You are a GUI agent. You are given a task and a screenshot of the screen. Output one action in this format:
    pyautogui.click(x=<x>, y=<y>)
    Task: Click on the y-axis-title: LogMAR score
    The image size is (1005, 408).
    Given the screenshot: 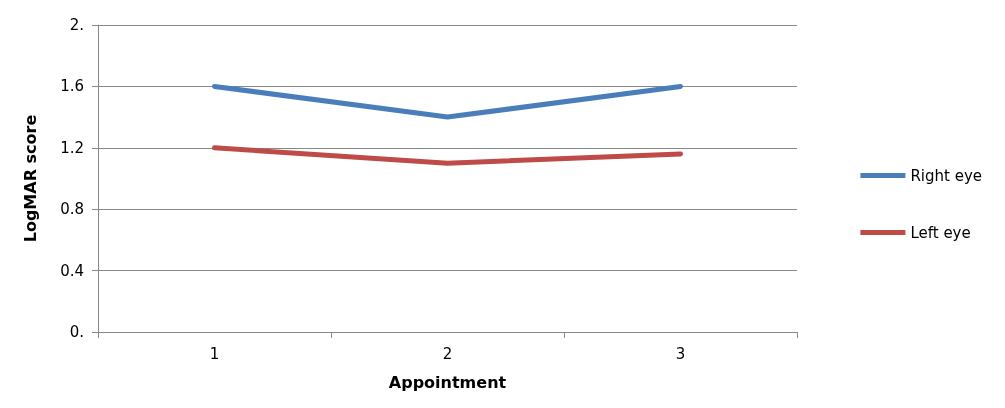 What is the action you would take?
    pyautogui.click(x=30, y=178)
    